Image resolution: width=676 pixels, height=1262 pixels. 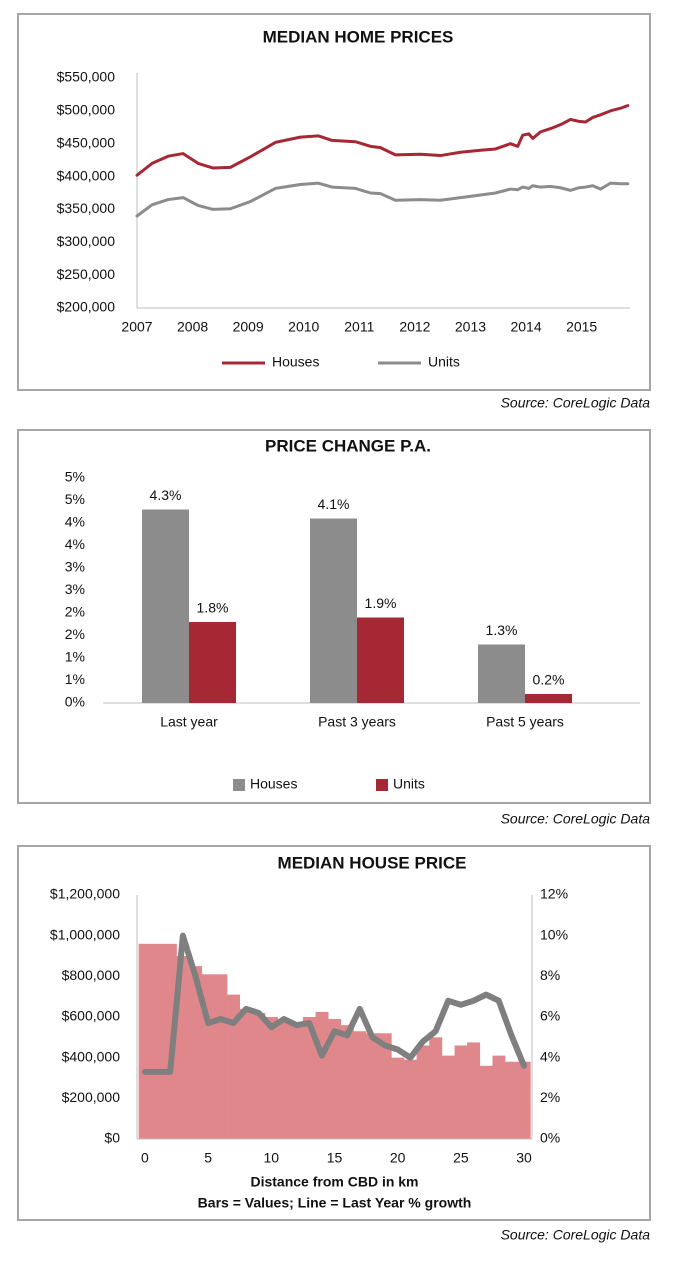 What do you see at coordinates (554, 934) in the screenshot?
I see `y2-tick-label: 10%` at bounding box center [554, 934].